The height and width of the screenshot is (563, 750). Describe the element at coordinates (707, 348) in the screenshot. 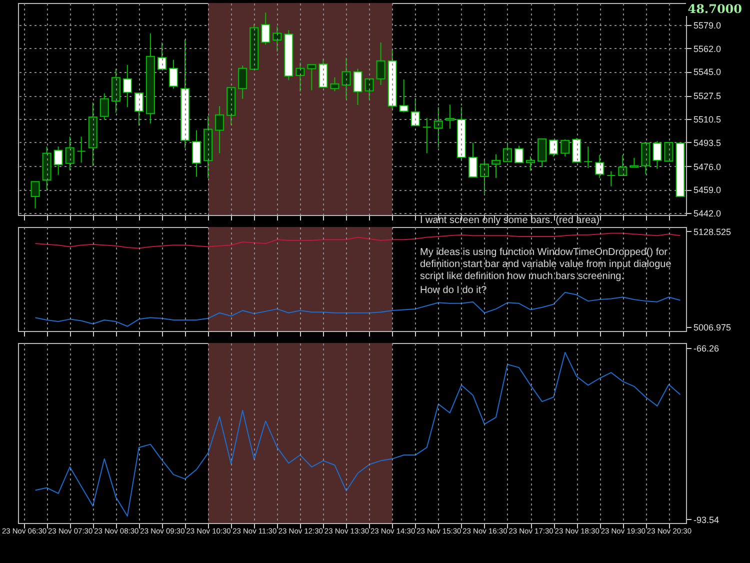

I see `y-tick-label: -66.26` at that location.